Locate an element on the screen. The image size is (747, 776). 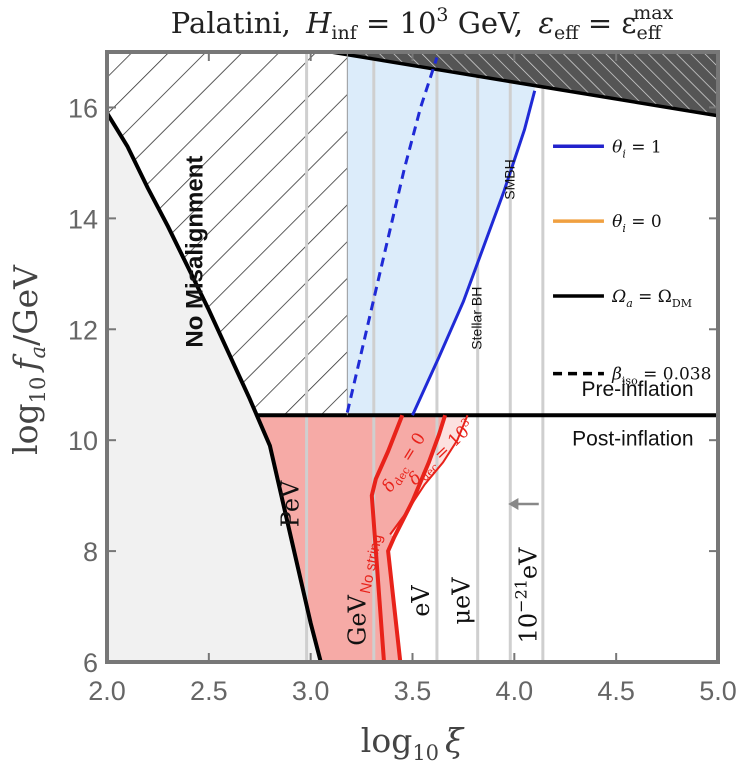
label-post-inflation: Post-inflation is located at coordinates (632, 439).